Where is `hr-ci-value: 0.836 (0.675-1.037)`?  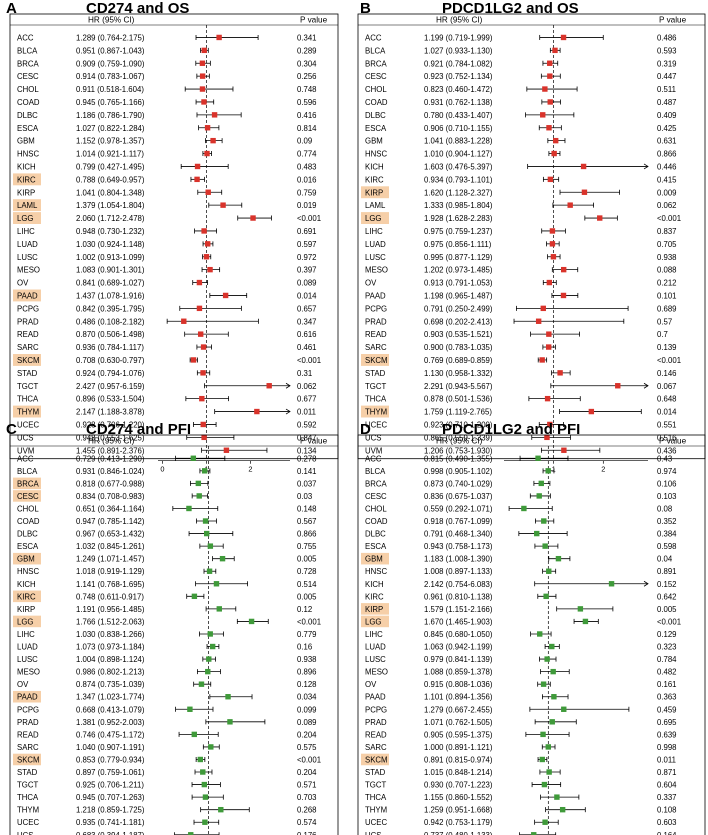
hr-ci-value: 0.836 (0.675-1.037) is located at coordinates (458, 496).